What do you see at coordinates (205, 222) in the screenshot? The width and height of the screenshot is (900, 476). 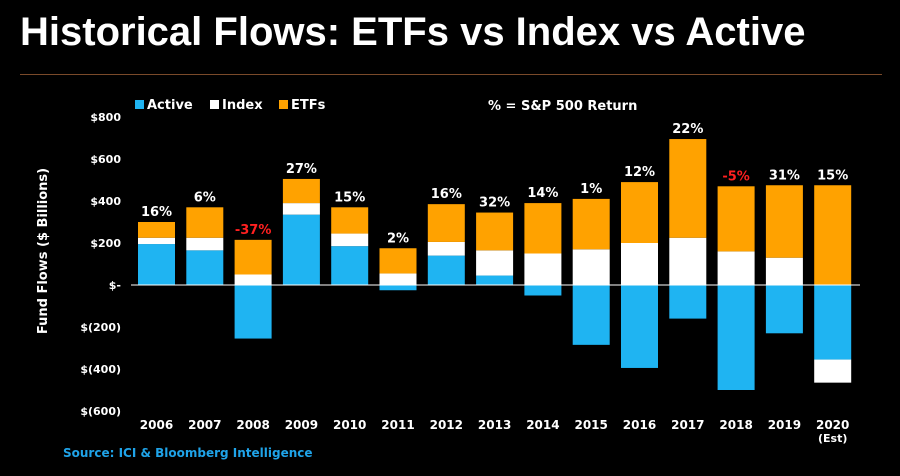 I see `bar-etfs-2007` at bounding box center [205, 222].